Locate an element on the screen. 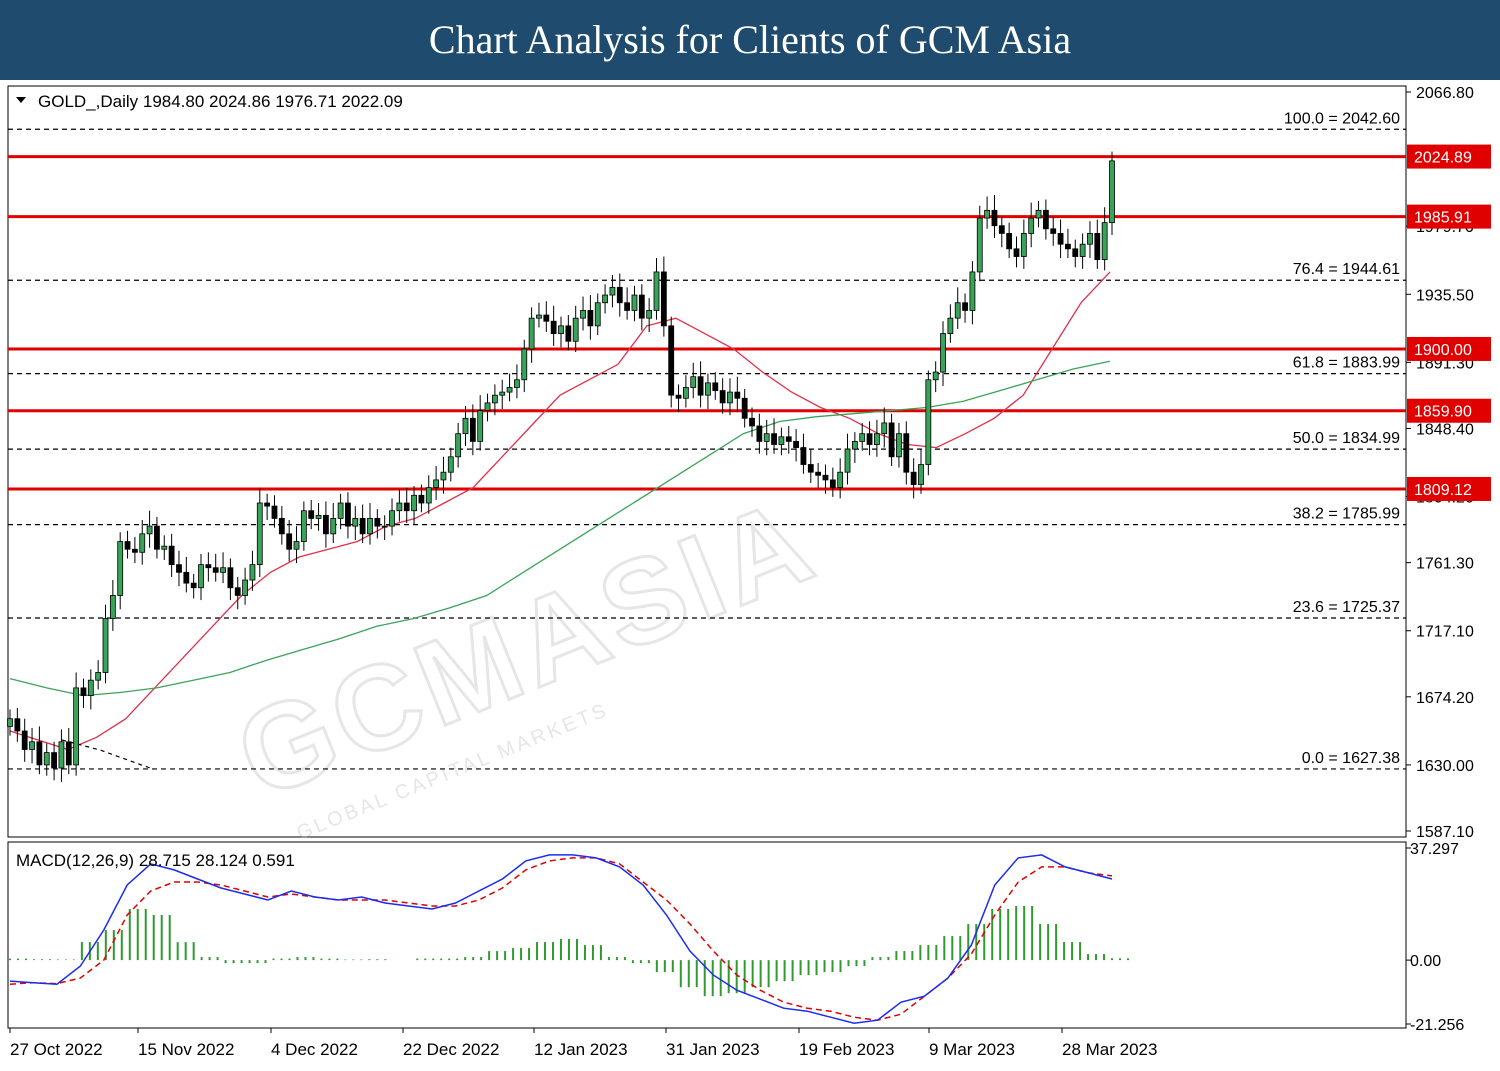  level-tag-label: 2024.89 is located at coordinates (1443, 158).